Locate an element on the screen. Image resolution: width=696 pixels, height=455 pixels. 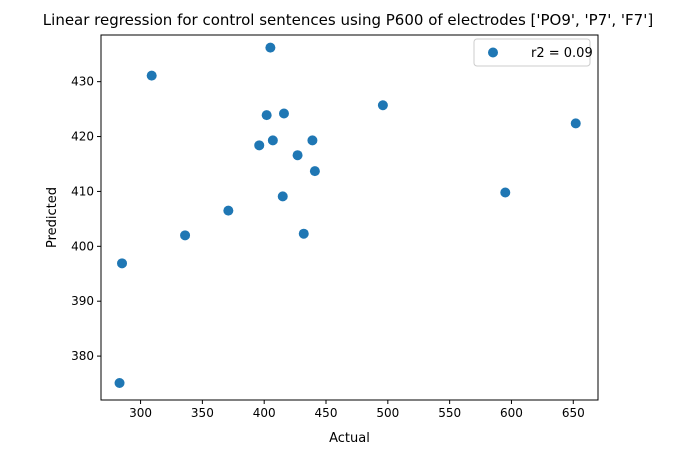
y-axis: 380 390 400 410 420 430 is located at coordinates (86, 219).